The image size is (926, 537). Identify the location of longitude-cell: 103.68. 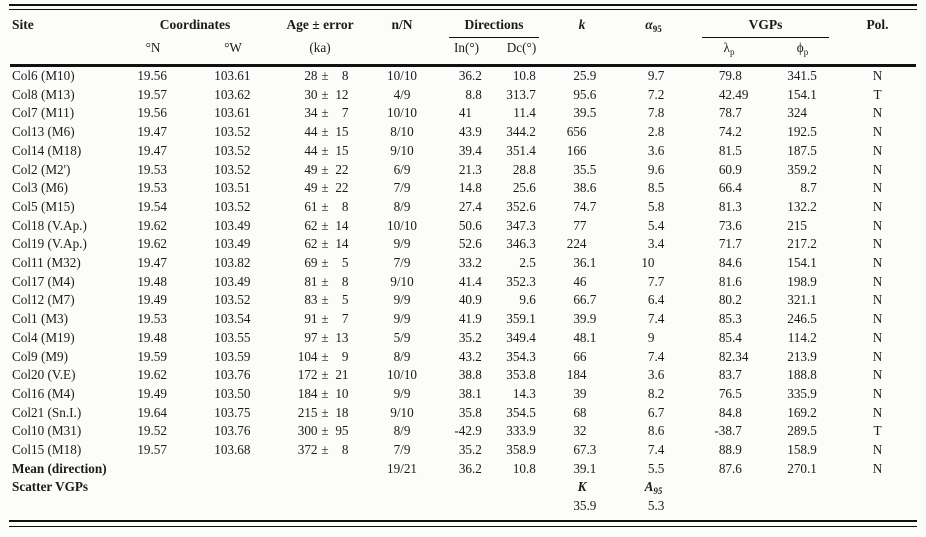
(232, 450).